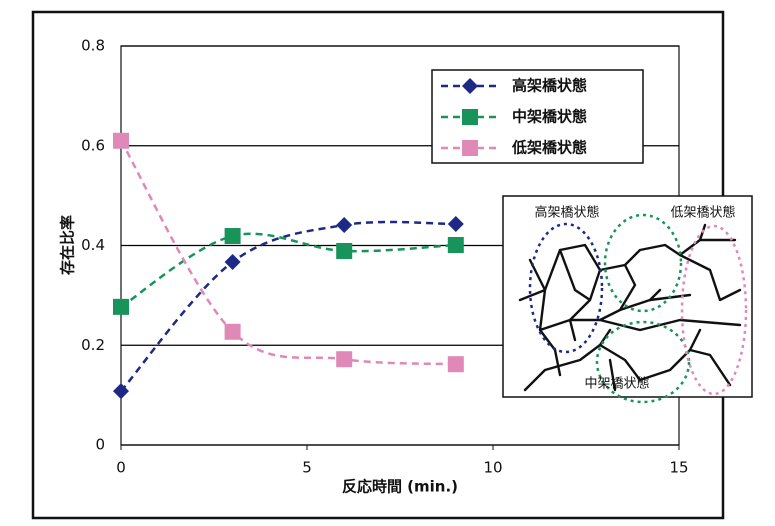 This screenshot has height=526, width=775. Describe the element at coordinates (678, 468) in the screenshot. I see `x-tick-label: 15` at that location.